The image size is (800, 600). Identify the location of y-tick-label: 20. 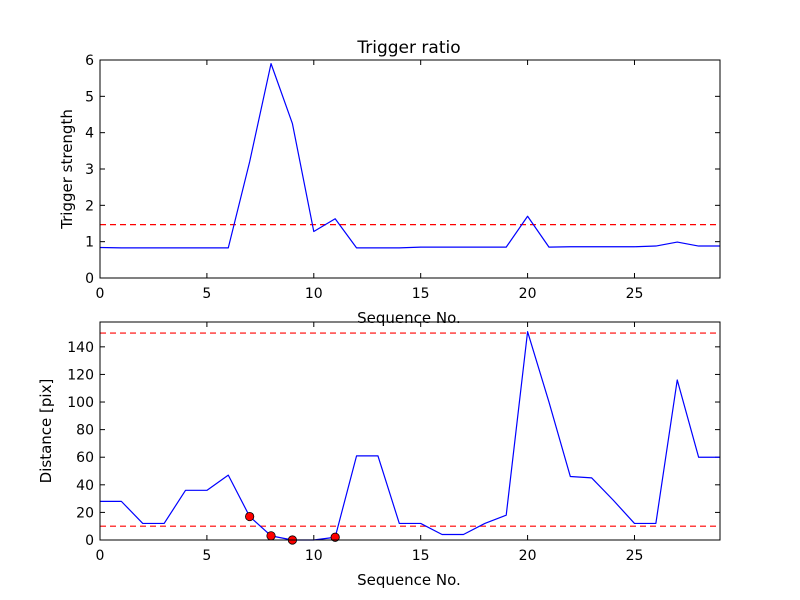
(85, 513).